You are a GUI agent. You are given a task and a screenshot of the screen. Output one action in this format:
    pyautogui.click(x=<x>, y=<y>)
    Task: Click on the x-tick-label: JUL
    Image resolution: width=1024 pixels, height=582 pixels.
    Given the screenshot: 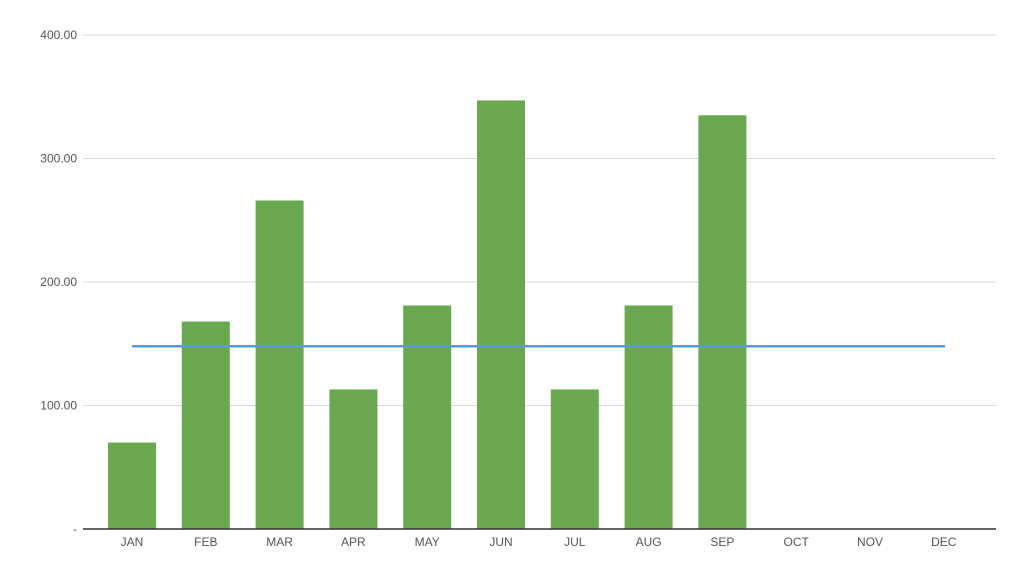 What is the action you would take?
    pyautogui.click(x=575, y=542)
    